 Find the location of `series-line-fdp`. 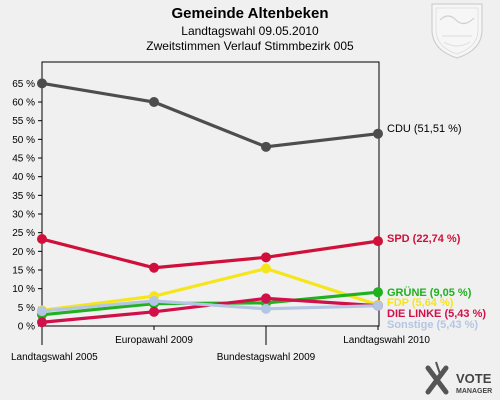

series-line-fdp is located at coordinates (210, 289).